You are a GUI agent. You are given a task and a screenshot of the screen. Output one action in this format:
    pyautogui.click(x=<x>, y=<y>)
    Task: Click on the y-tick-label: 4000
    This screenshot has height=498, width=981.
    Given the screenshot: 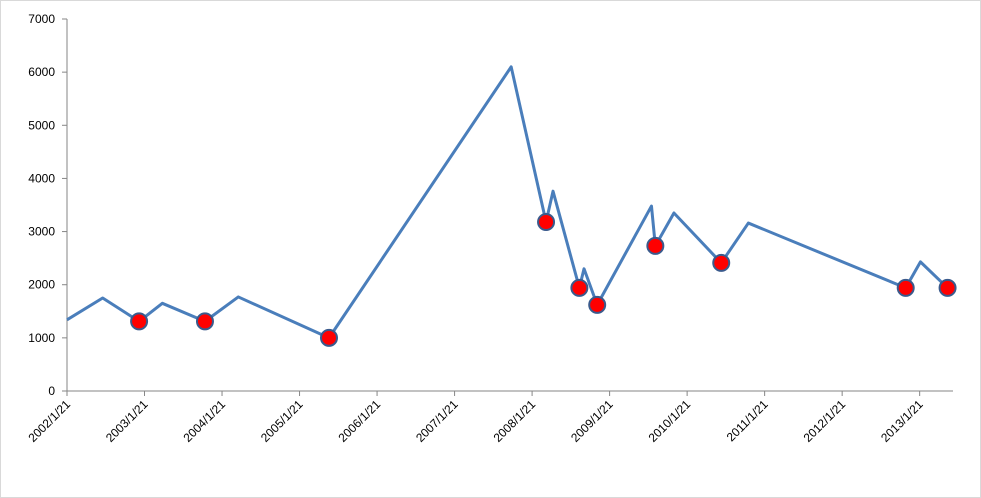 What is the action you would take?
    pyautogui.click(x=41, y=178)
    